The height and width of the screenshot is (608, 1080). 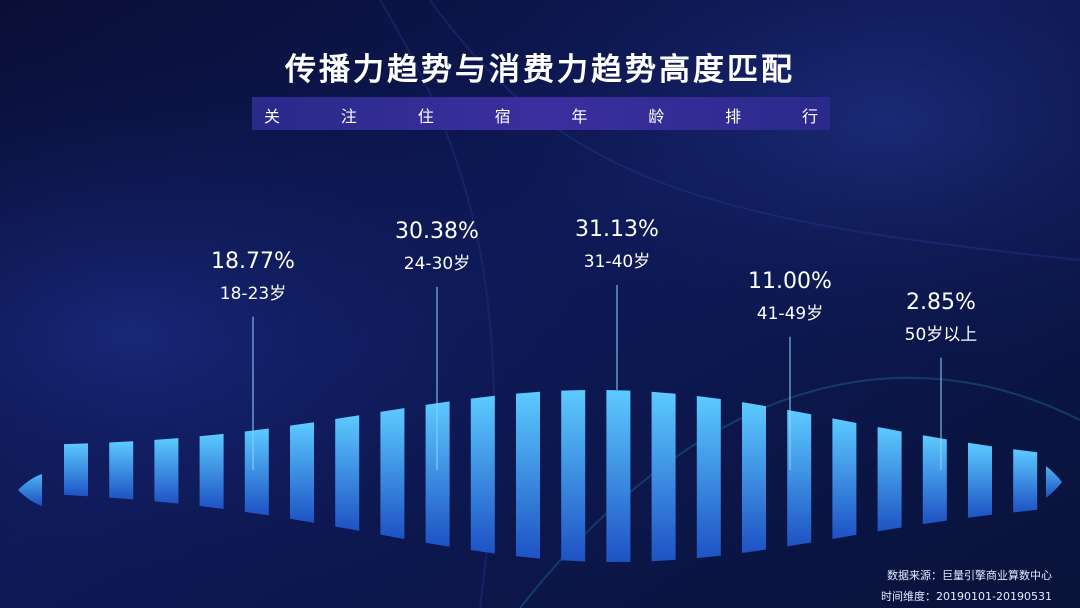 I want to click on category-label: 18-23岁, so click(x=253, y=293).